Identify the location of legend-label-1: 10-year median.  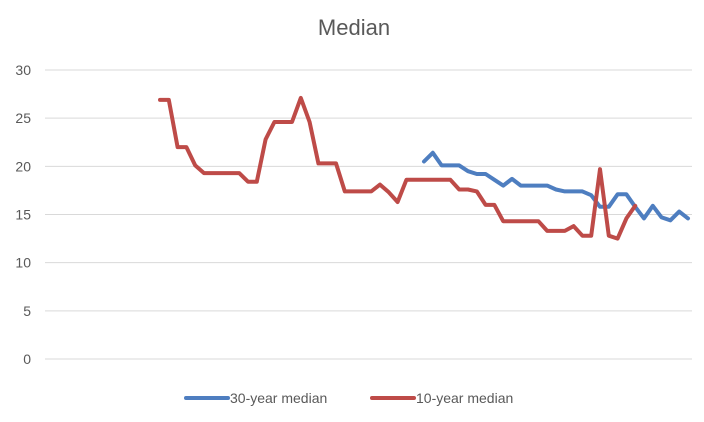
(464, 398).